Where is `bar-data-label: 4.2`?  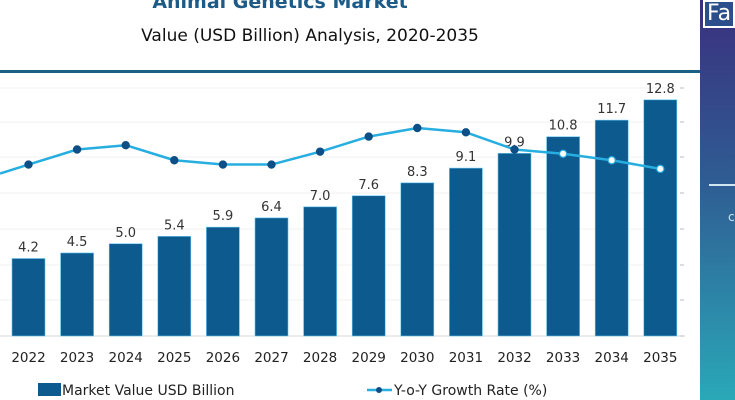
bar-data-label: 4.2 is located at coordinates (28, 248).